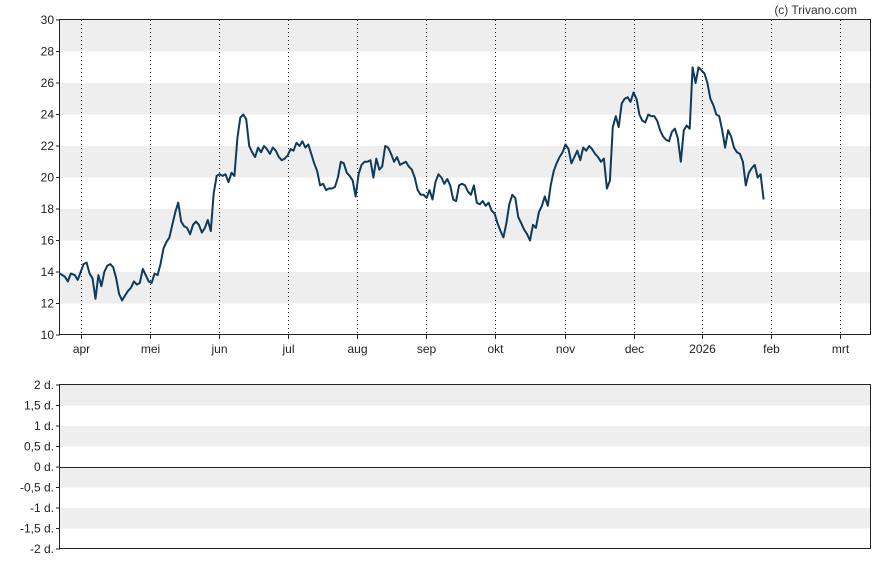  What do you see at coordinates (44, 426) in the screenshot?
I see `y-tick-label: 1 d.` at bounding box center [44, 426].